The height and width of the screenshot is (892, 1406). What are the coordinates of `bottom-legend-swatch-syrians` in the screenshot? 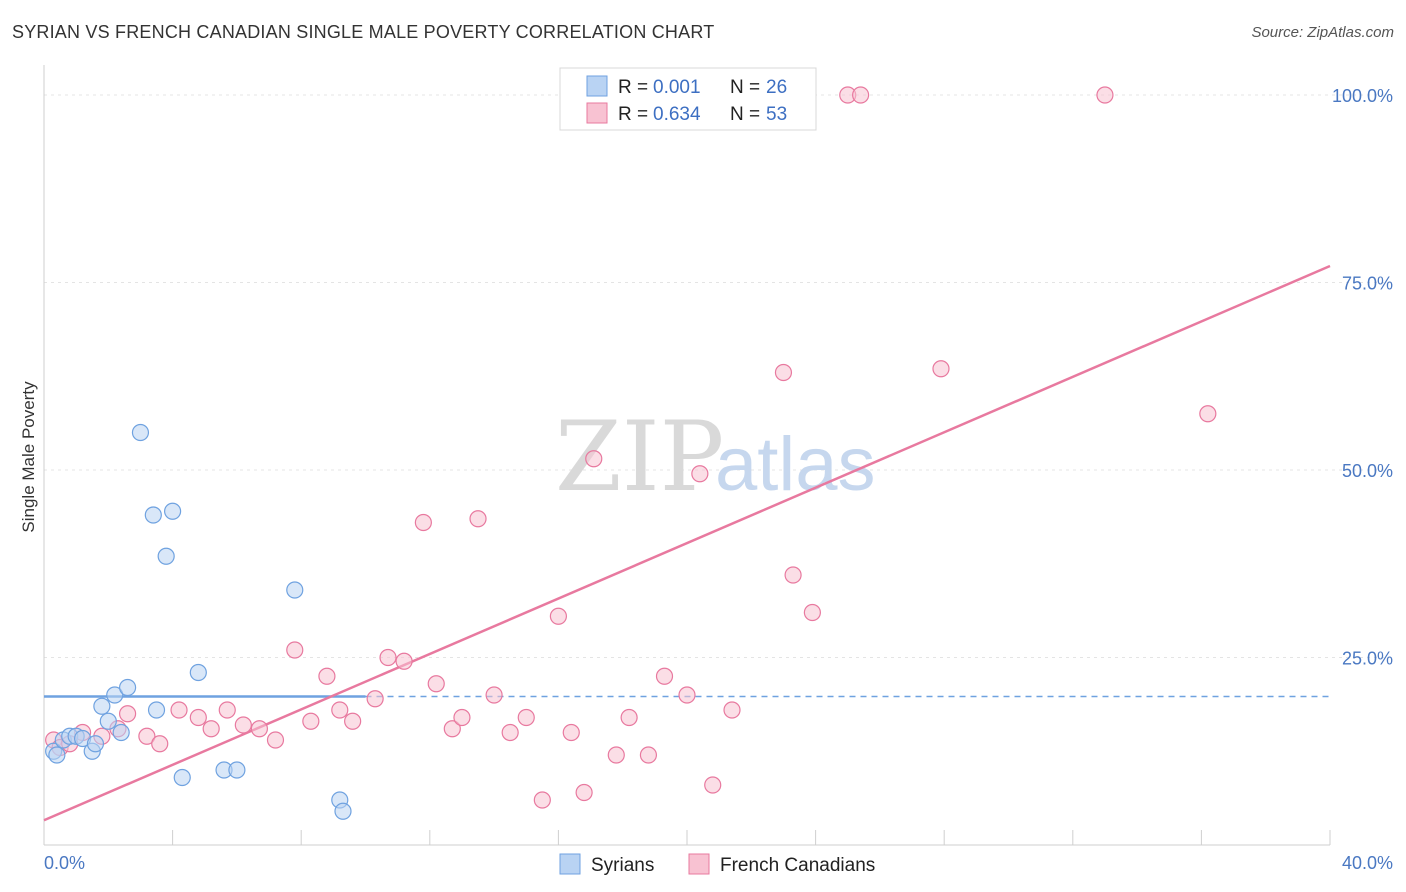 It's located at (570, 864).